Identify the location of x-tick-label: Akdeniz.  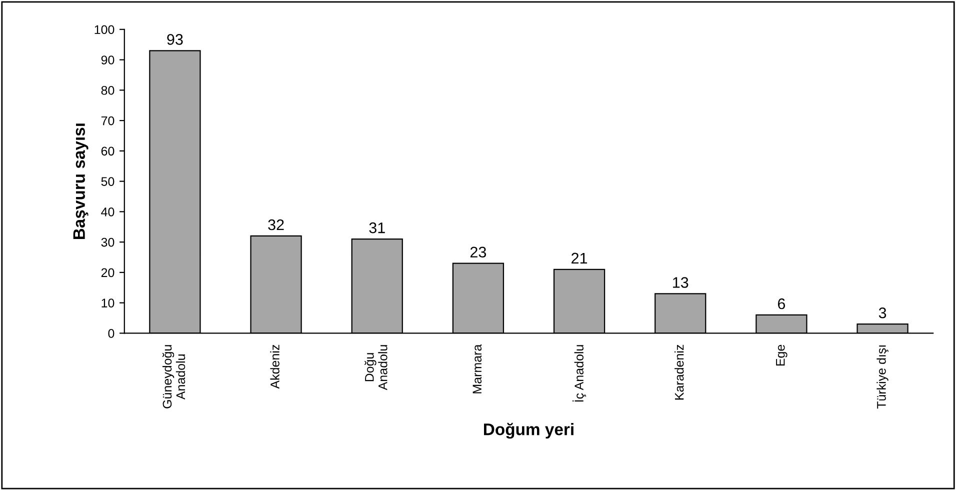
(275, 366).